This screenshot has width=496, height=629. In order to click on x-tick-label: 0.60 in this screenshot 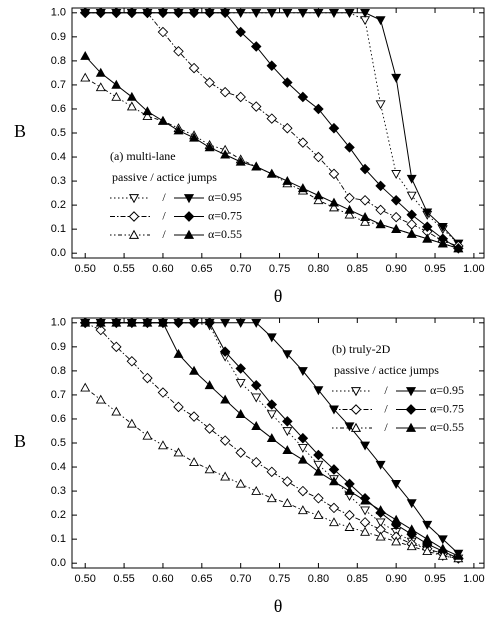, I will do `click(162, 579)`.